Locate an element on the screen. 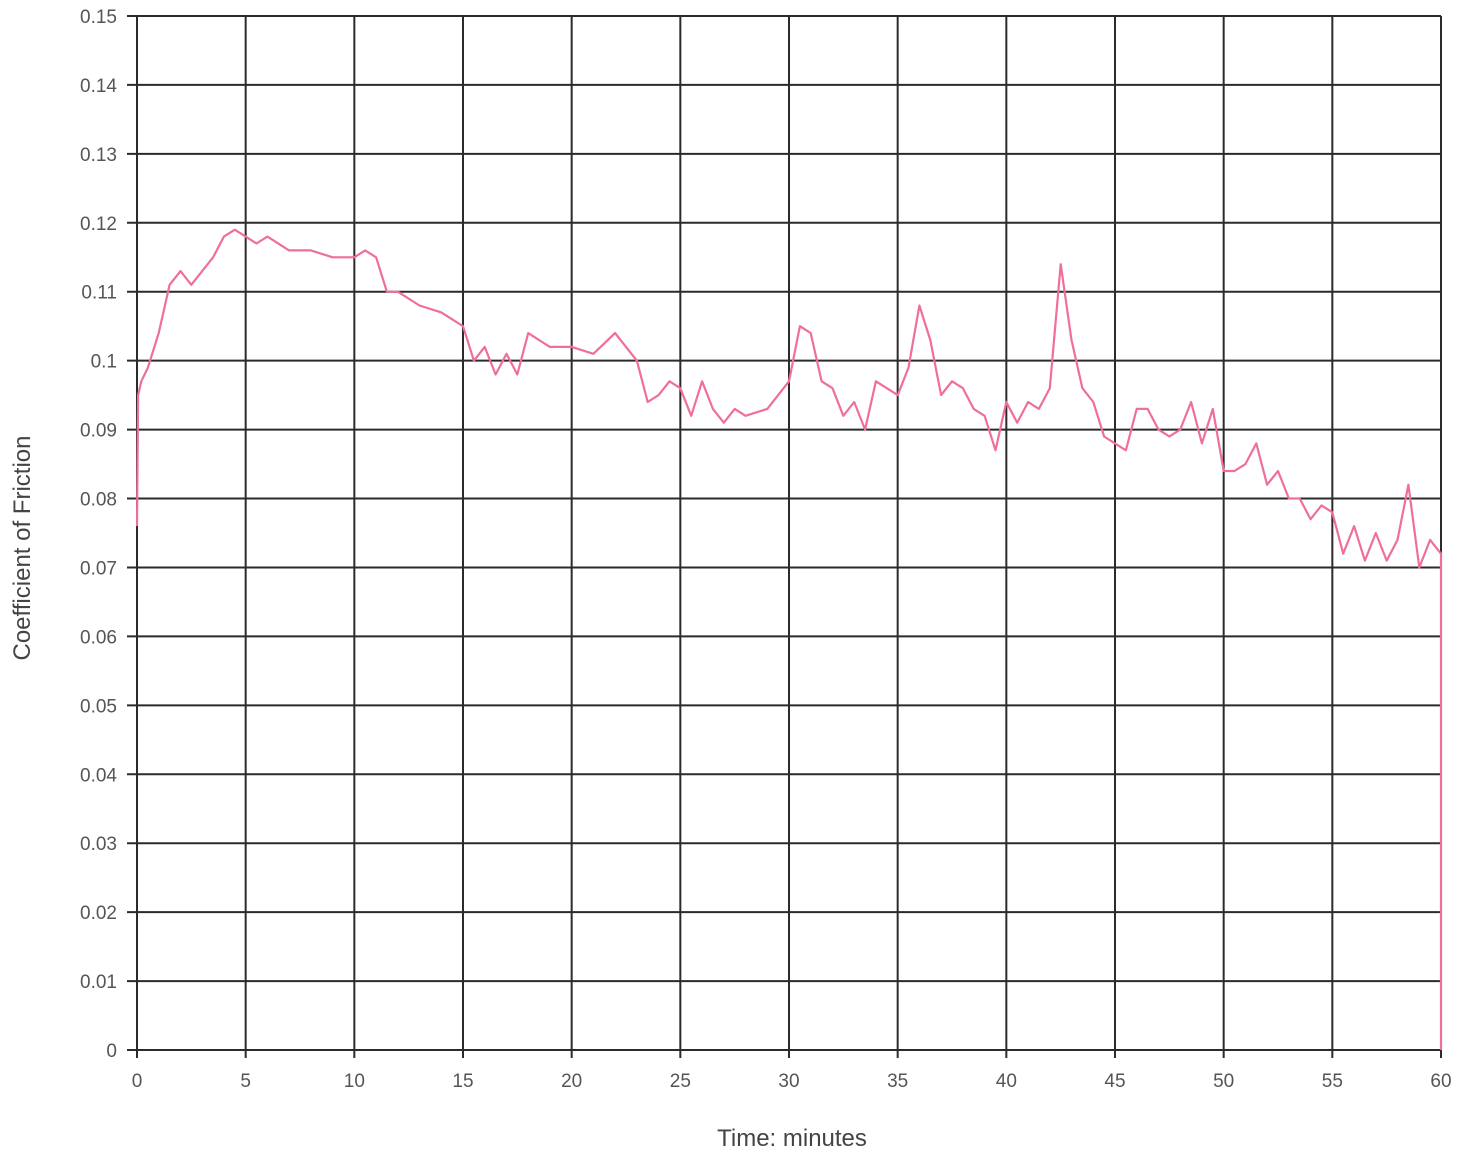  x-tick-label: 60 is located at coordinates (1440, 1081).